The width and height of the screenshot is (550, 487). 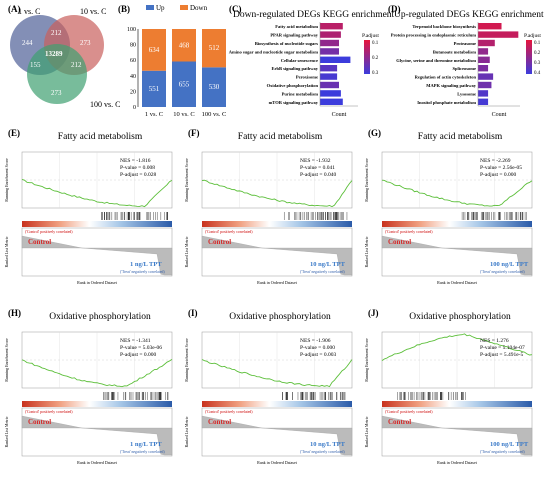 What do you see at coordinates (294, 35) in the screenshot?
I see `kegg-term-label: PPAR signaling pathway` at bounding box center [294, 35].